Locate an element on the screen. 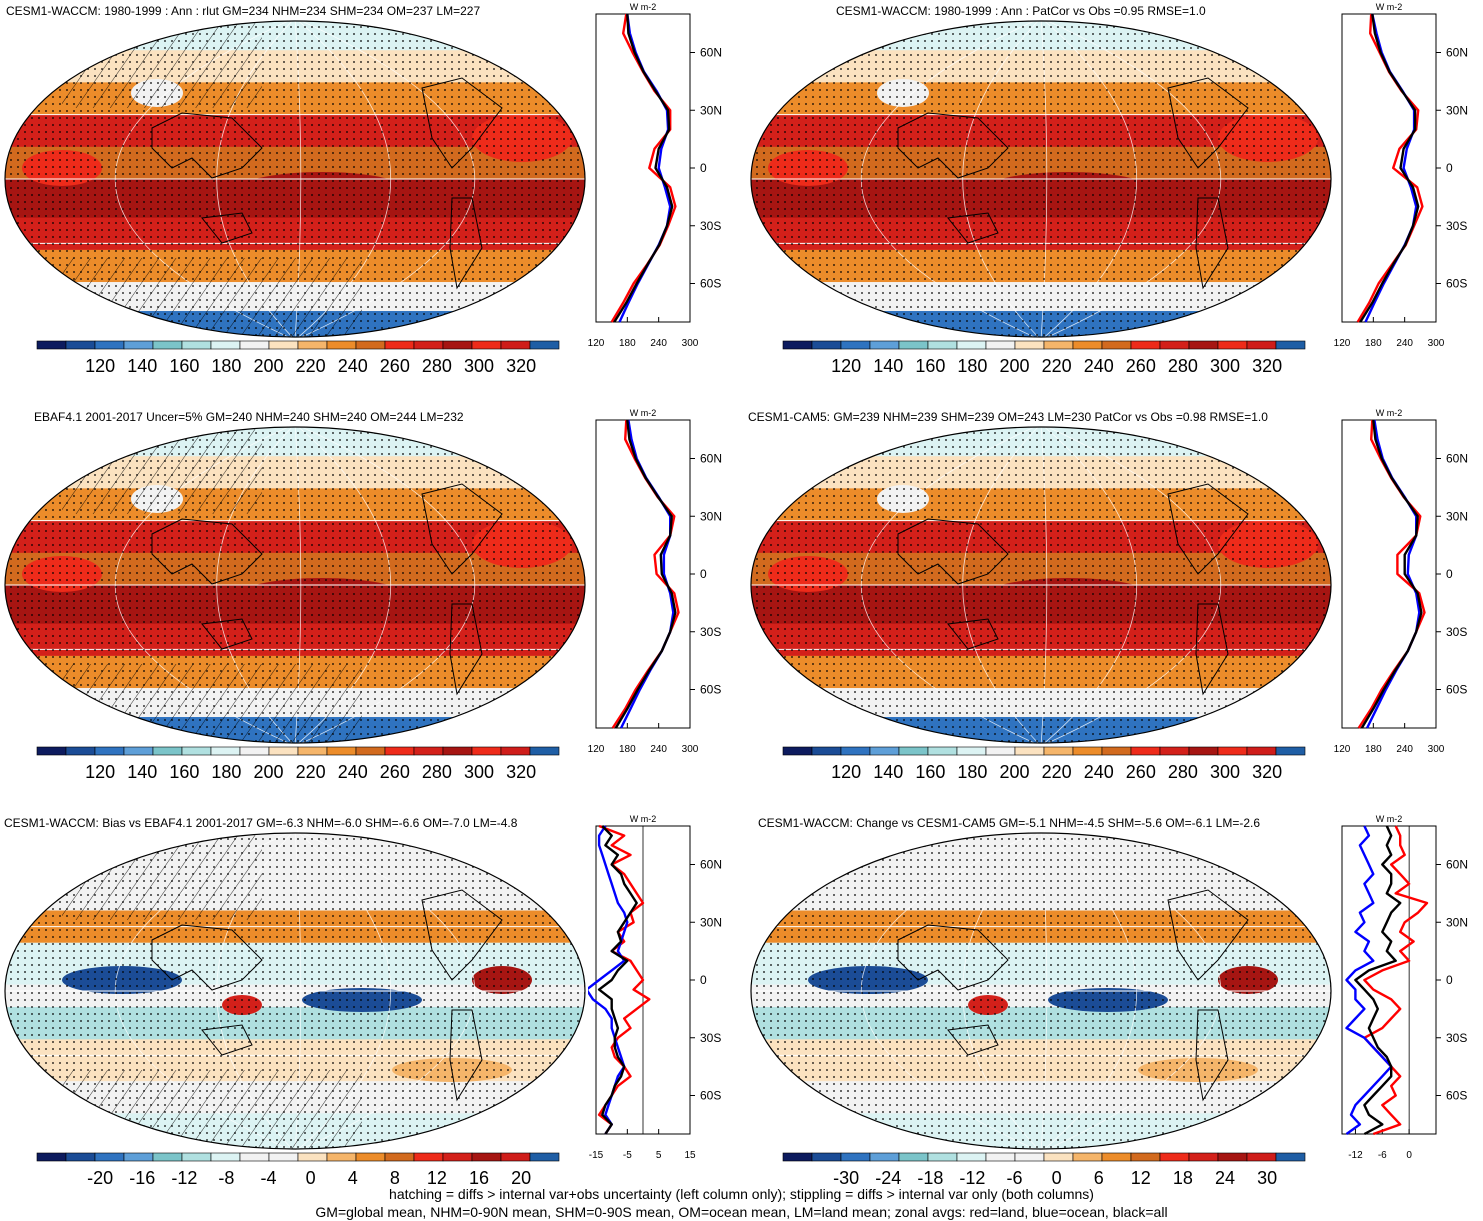  map-plot is located at coordinates (1041, 179).